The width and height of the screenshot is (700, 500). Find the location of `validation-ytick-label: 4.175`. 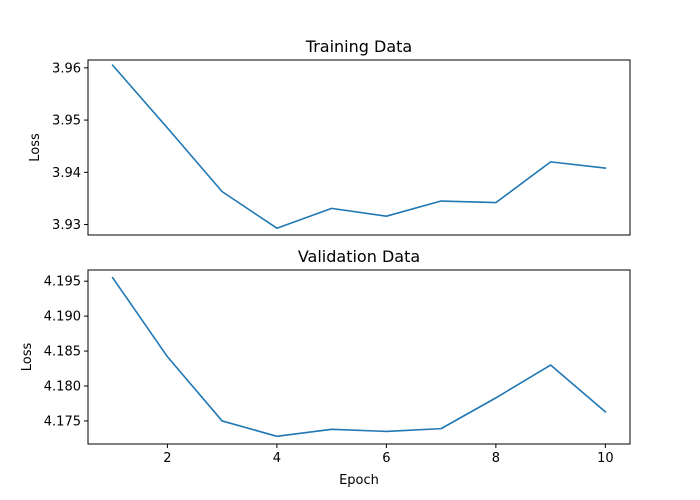

validation-ytick-label: 4.175 is located at coordinates (62, 421).